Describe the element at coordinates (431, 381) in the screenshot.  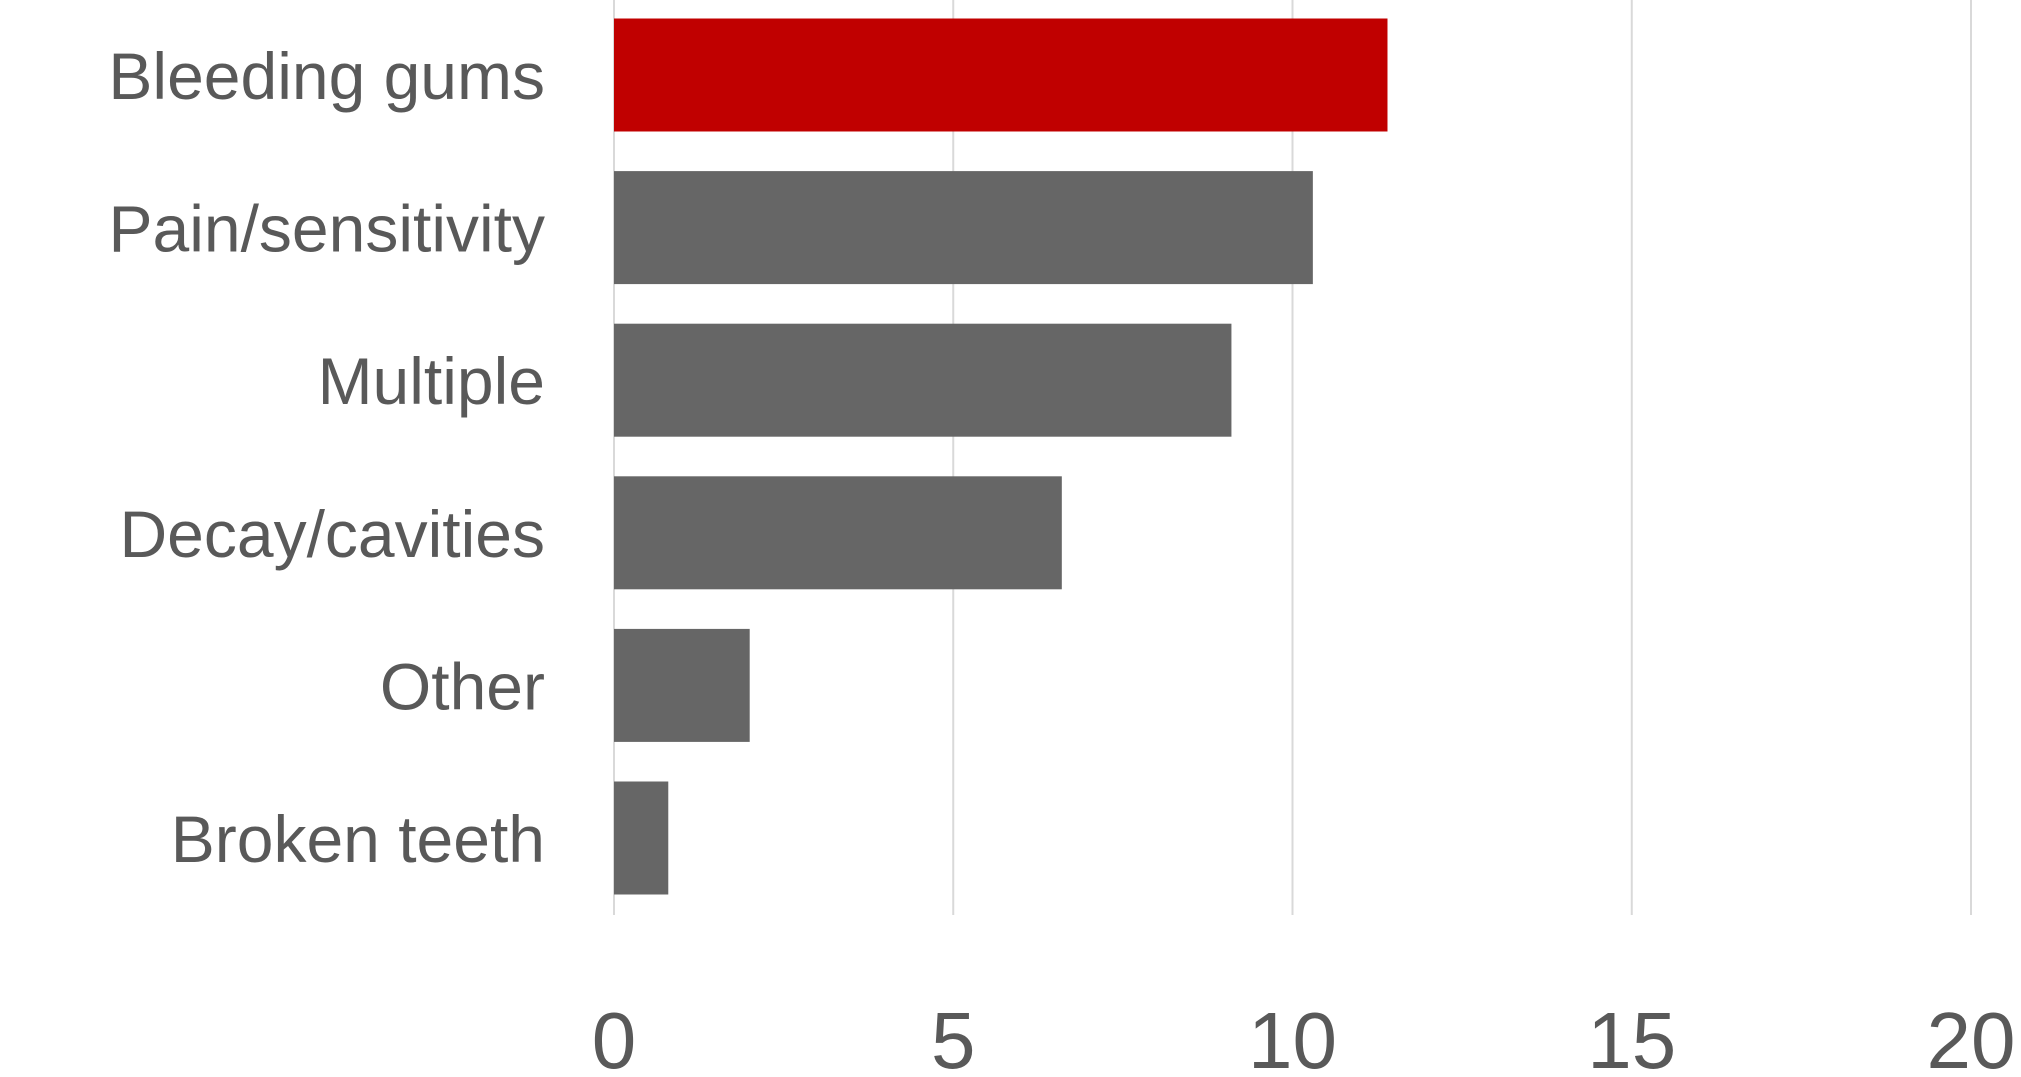
I see `category-label: Multiple` at that location.